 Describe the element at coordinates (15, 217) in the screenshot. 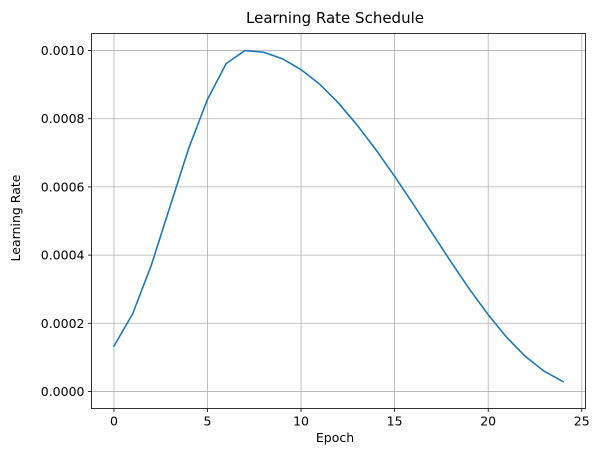

I see `y-axis-label: Learning Rate` at that location.